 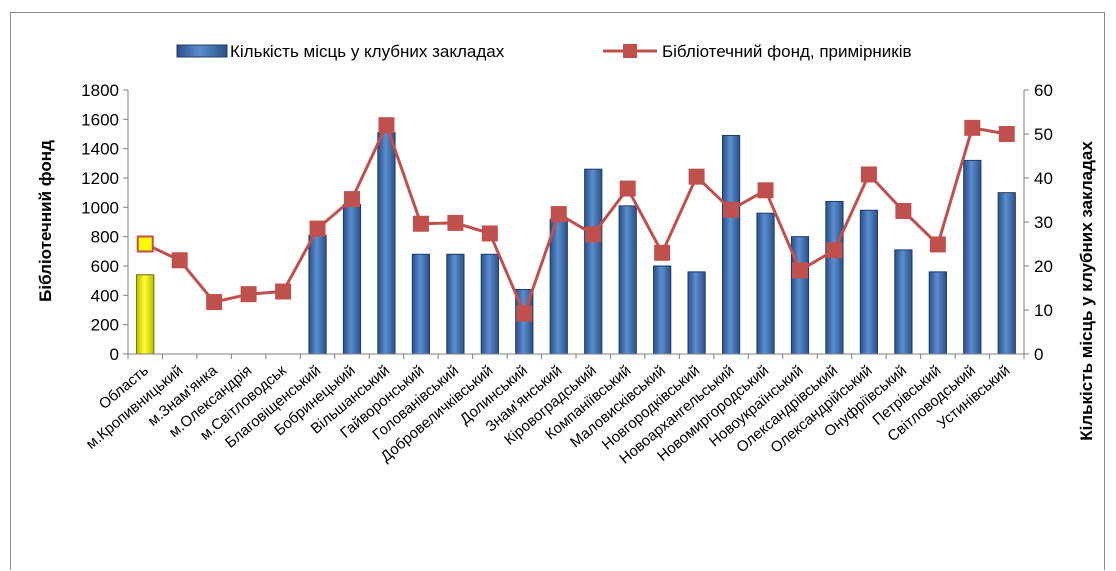 I want to click on left-tick-label: 1800, so click(x=100, y=90).